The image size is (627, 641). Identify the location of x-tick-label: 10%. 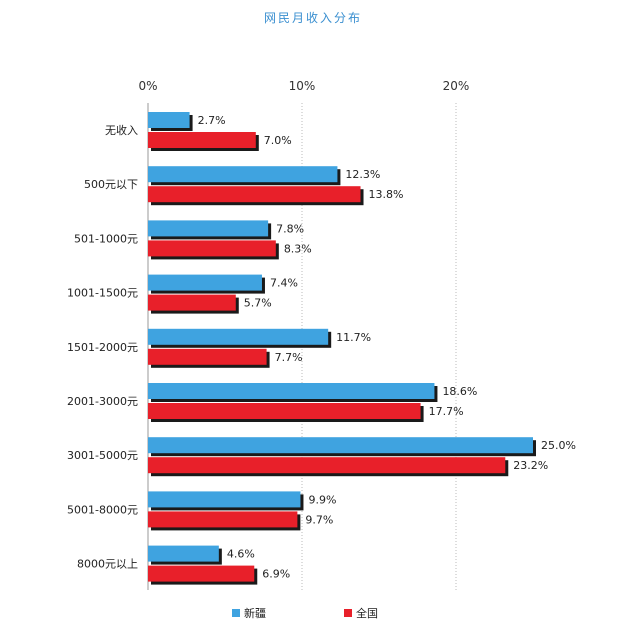
(302, 86).